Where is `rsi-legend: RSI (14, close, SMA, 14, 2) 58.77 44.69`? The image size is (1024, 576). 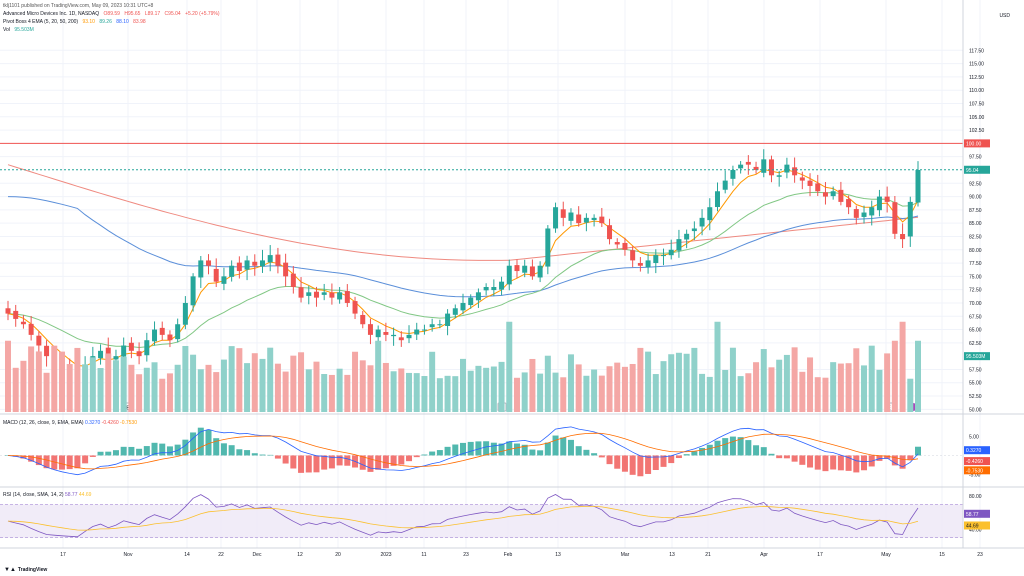 rsi-legend: RSI (14, close, SMA, 14, 2) 58.77 44.69 is located at coordinates (47, 495).